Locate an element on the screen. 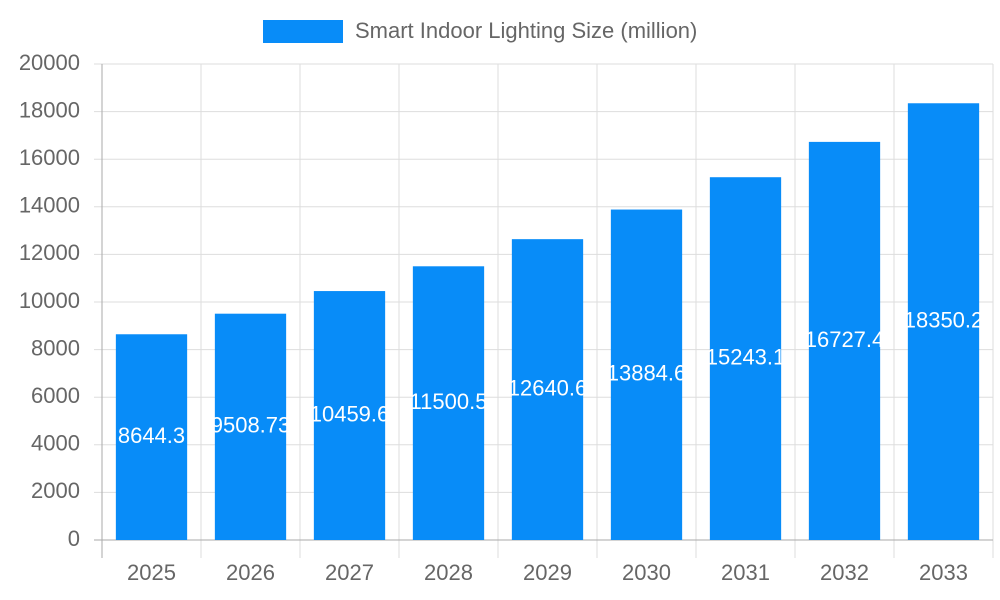 The image size is (1000, 600). x-tick-label: 2025 is located at coordinates (151, 572).